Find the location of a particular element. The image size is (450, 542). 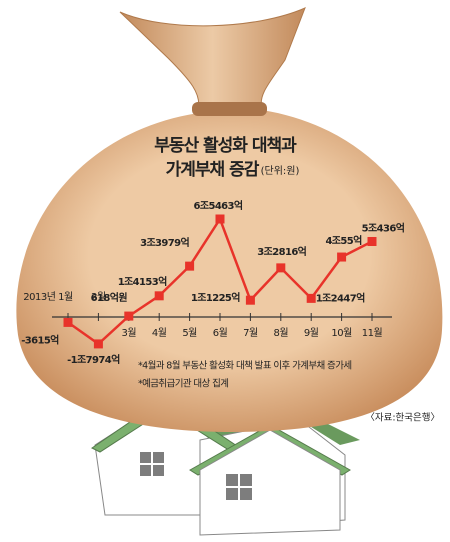

value-label: 1조2447억 is located at coordinates (340, 298).